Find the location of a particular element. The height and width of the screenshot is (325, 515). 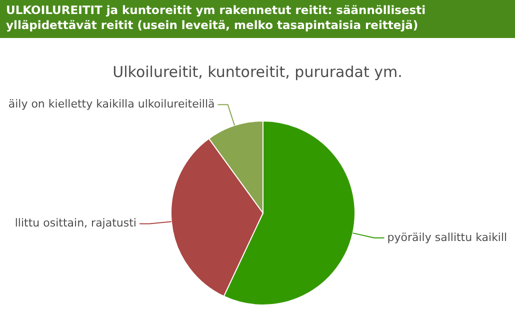

chart-subtitle: Ulkoilureitit, kuntoreitit, pururadat ym. is located at coordinates (257, 72).